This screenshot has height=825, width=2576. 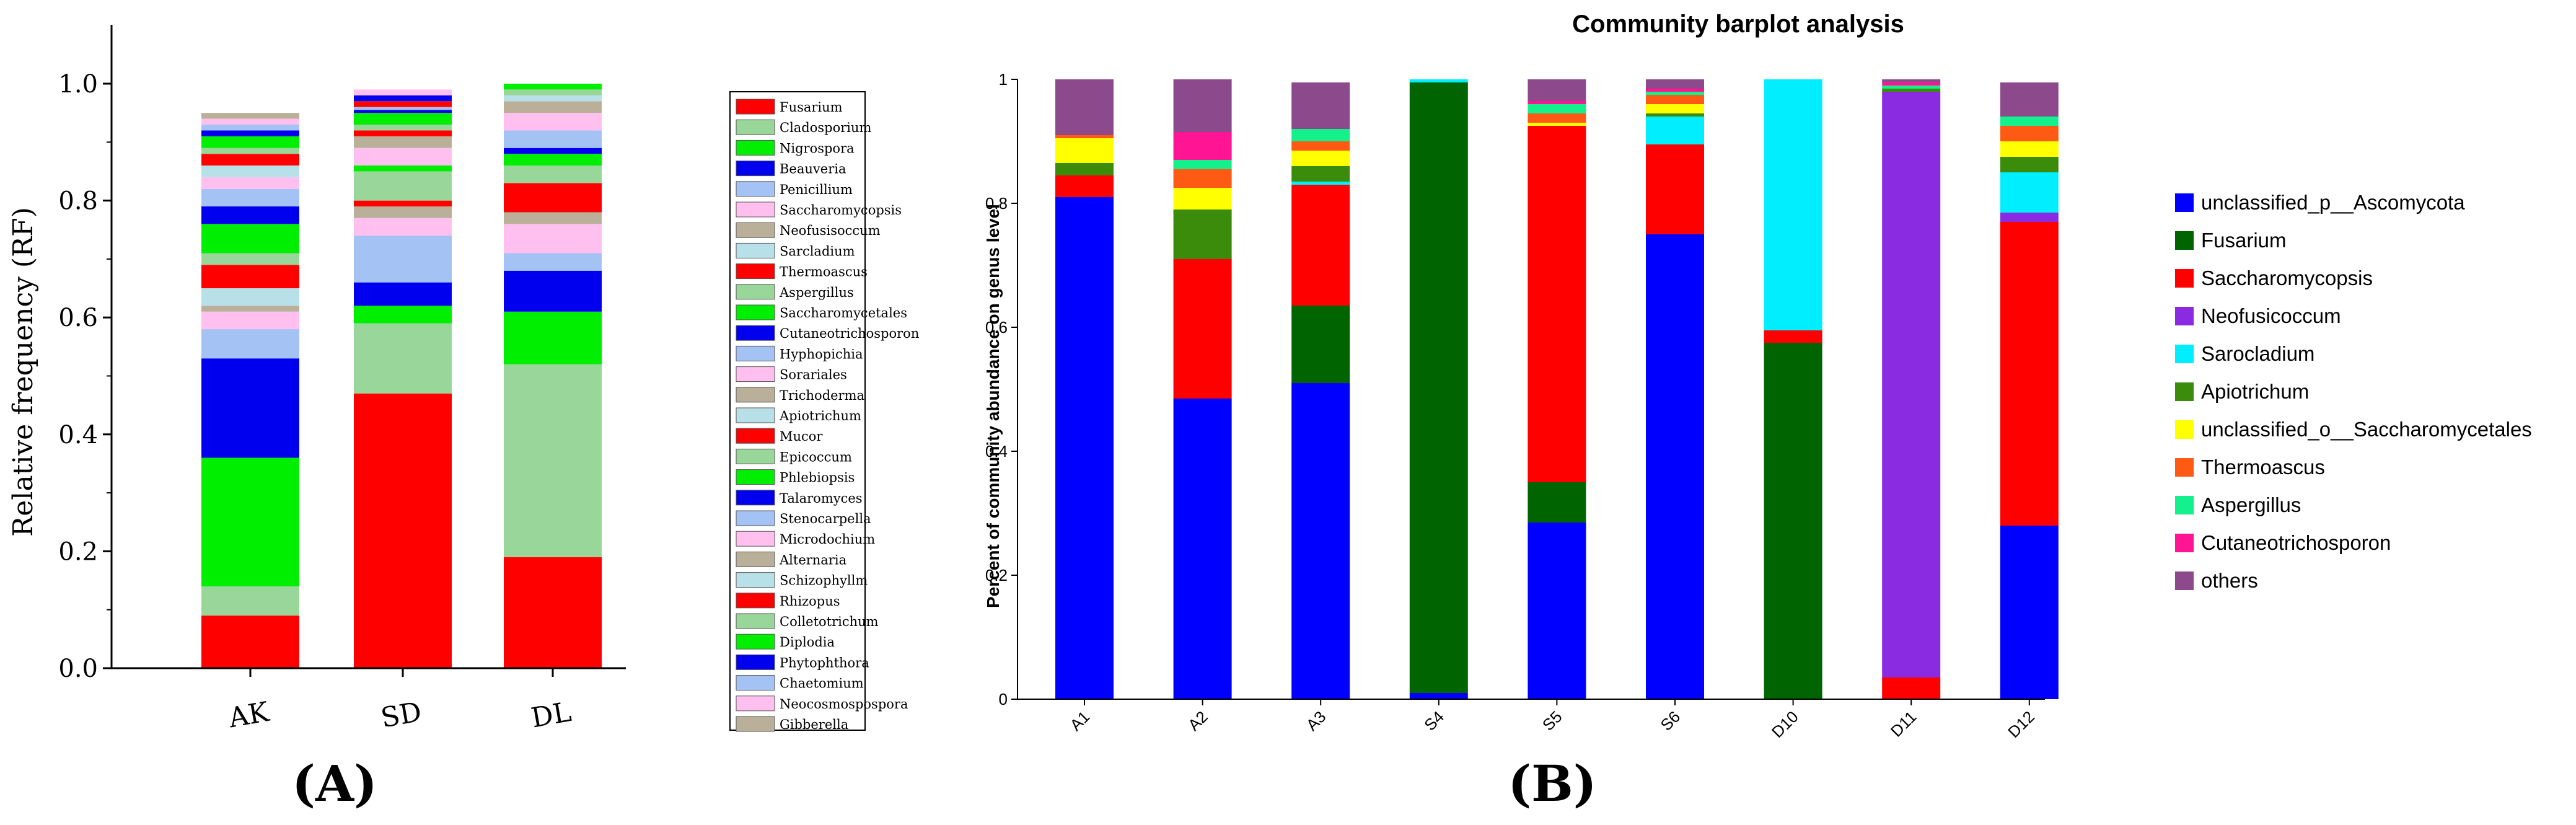 I want to click on legend-label: Neocosmospospora, so click(x=844, y=704).